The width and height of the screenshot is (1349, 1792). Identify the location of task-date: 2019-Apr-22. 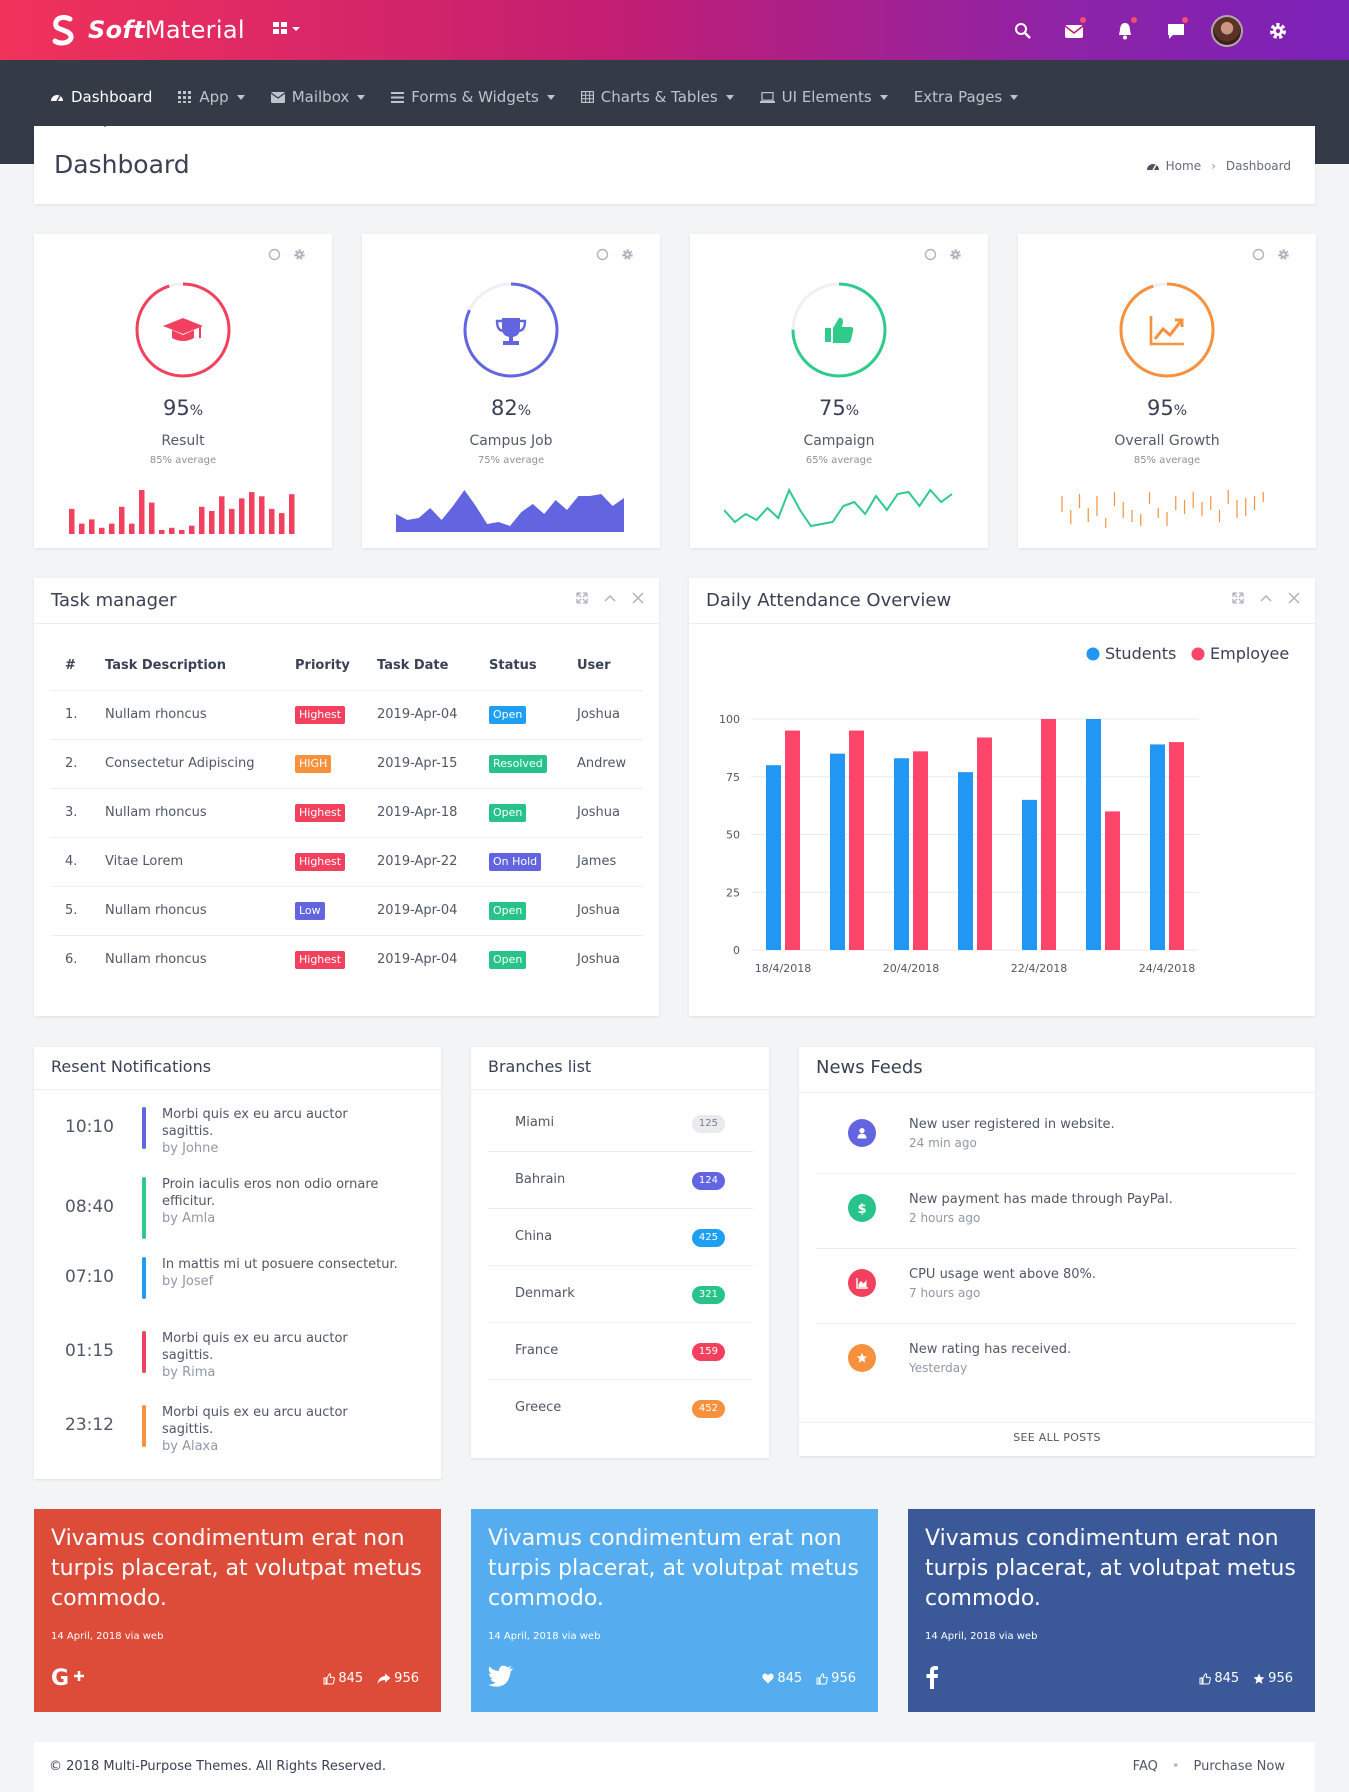
(419, 862).